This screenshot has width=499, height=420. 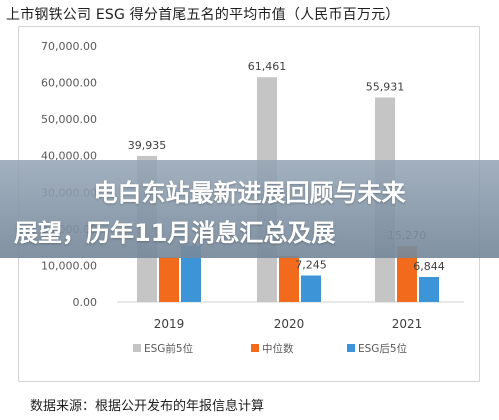 I want to click on y-tick-label: 0.00, so click(x=85, y=302).